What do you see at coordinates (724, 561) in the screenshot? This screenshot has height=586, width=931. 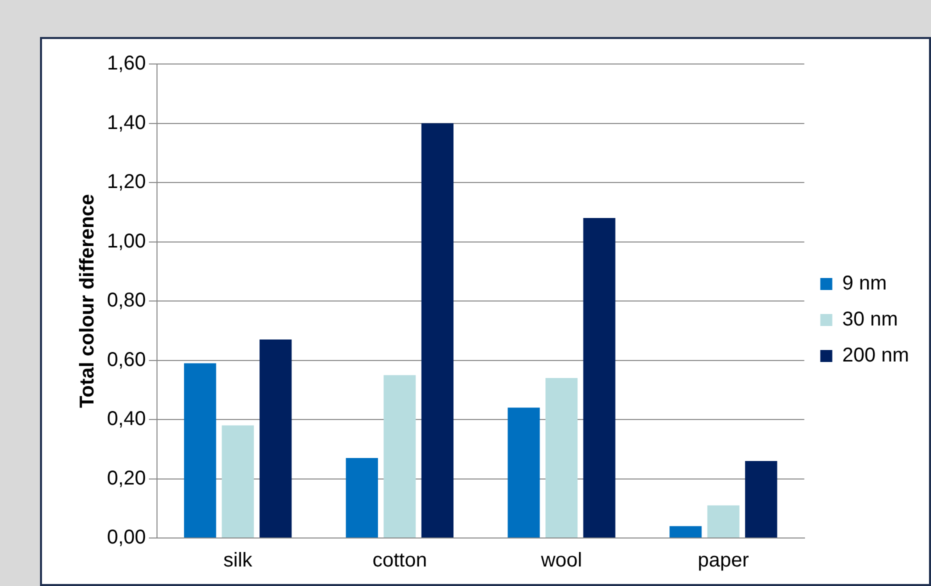 I see `x-tick-label: paper` at bounding box center [724, 561].